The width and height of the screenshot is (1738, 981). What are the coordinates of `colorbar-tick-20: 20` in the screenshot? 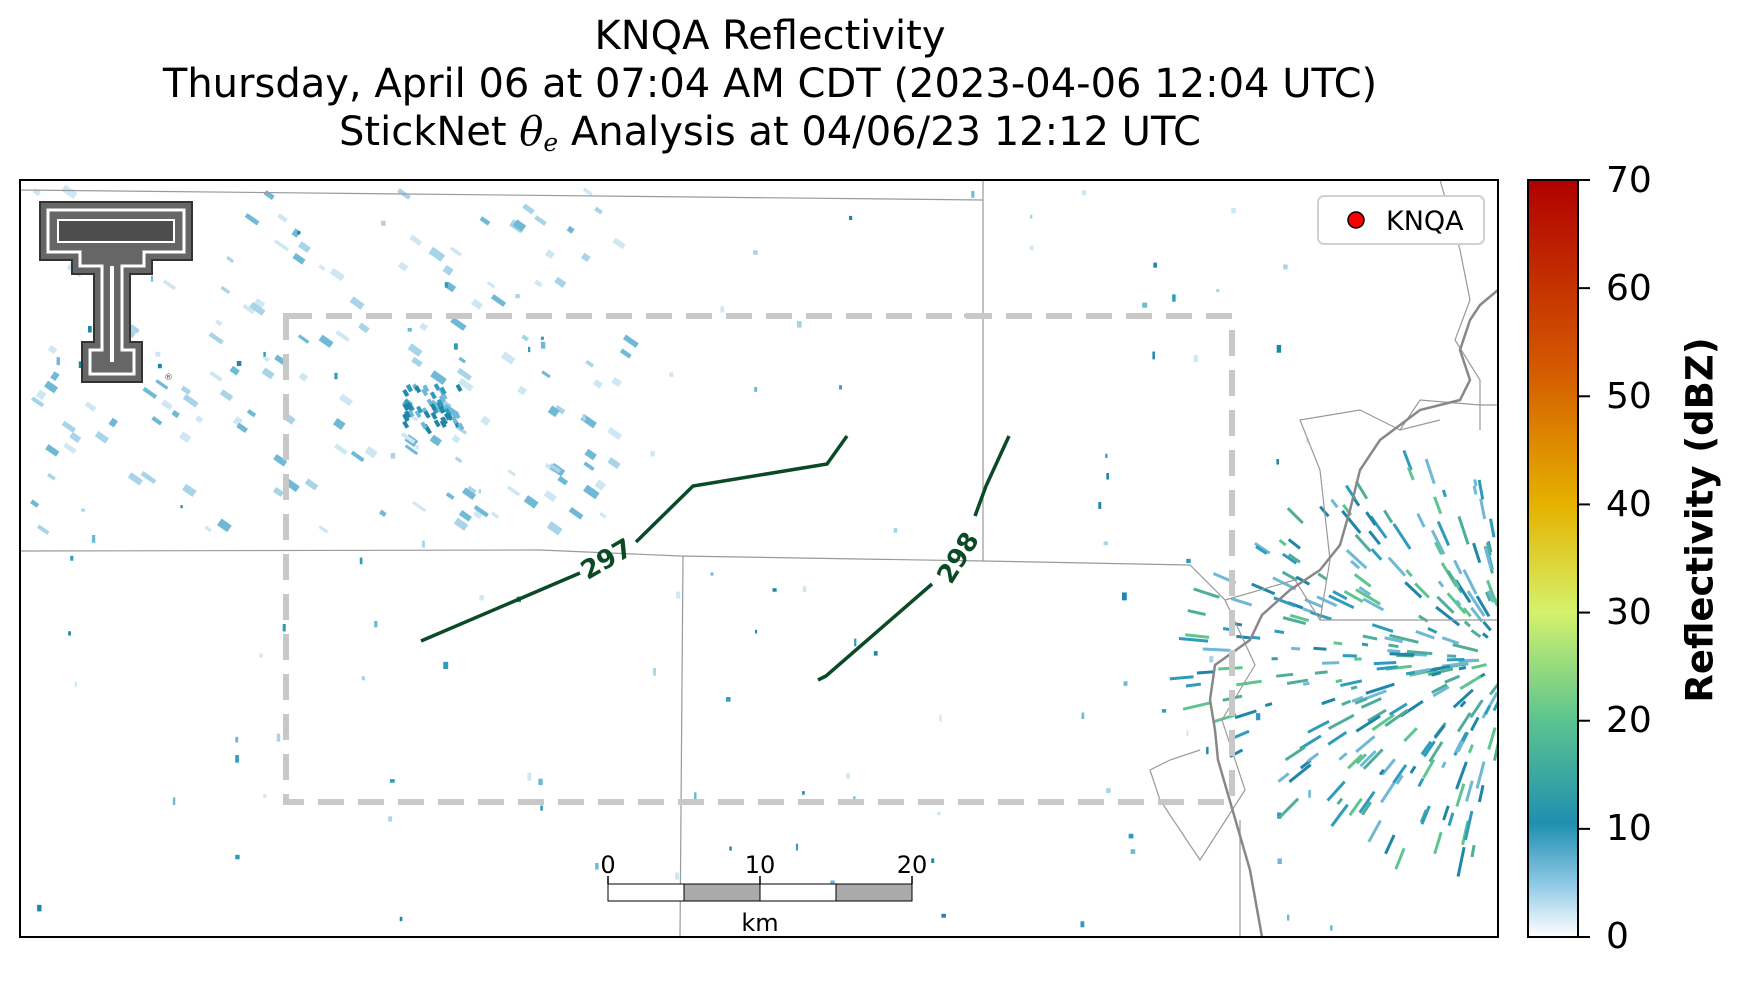 It's located at (1629, 720).